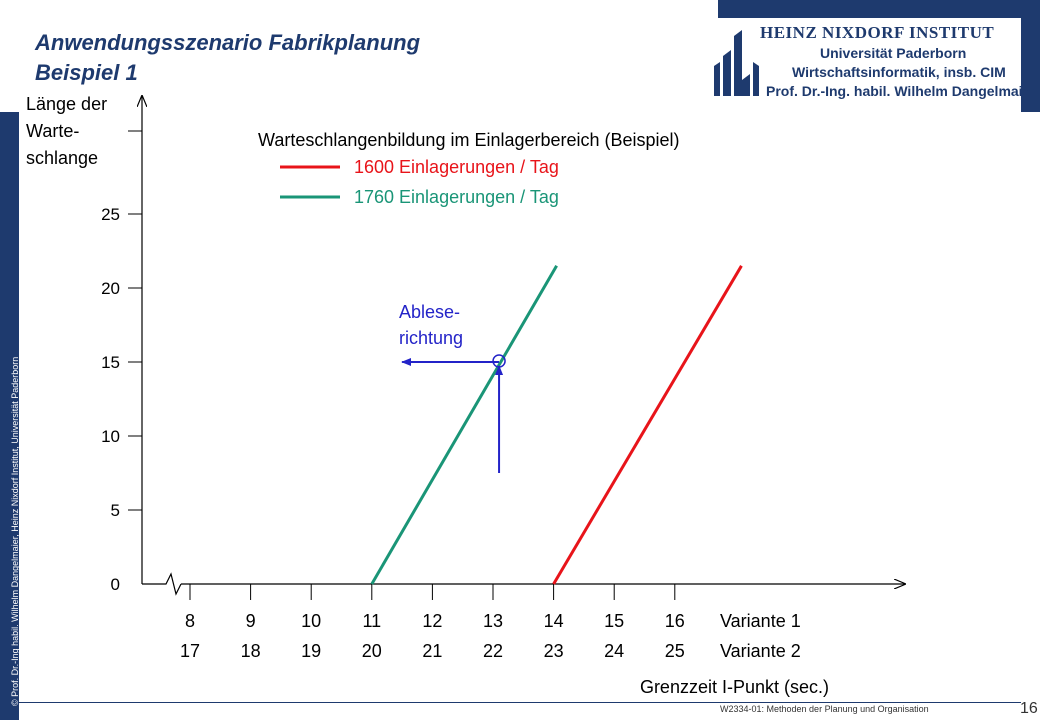  What do you see at coordinates (66, 104) in the screenshot?
I see `y-axis-label-line: Länge der` at bounding box center [66, 104].